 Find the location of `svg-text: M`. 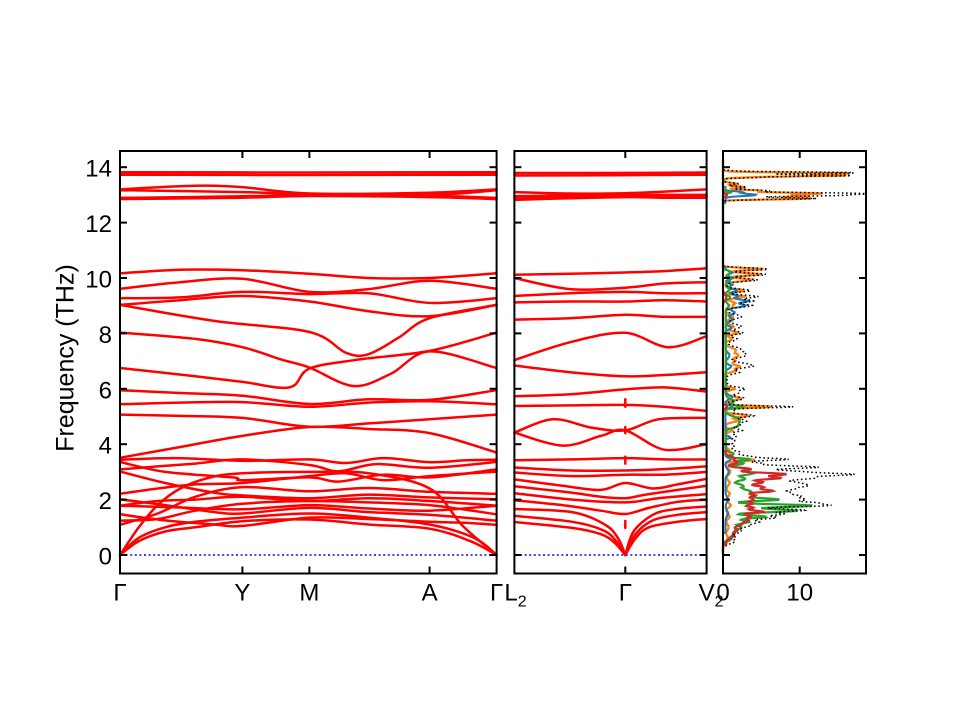

svg-text: M is located at coordinates (309, 593).